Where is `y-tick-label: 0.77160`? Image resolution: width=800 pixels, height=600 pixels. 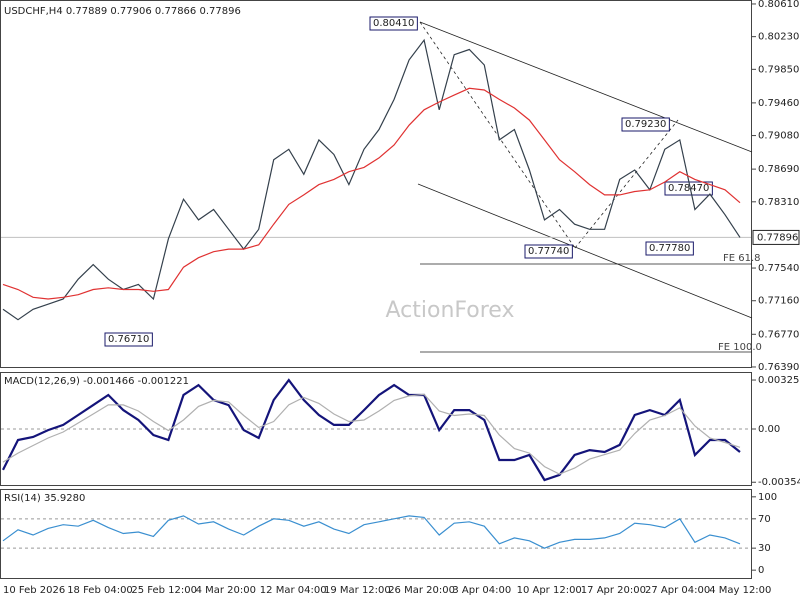 y-tick-label: 0.77160 is located at coordinates (778, 301).